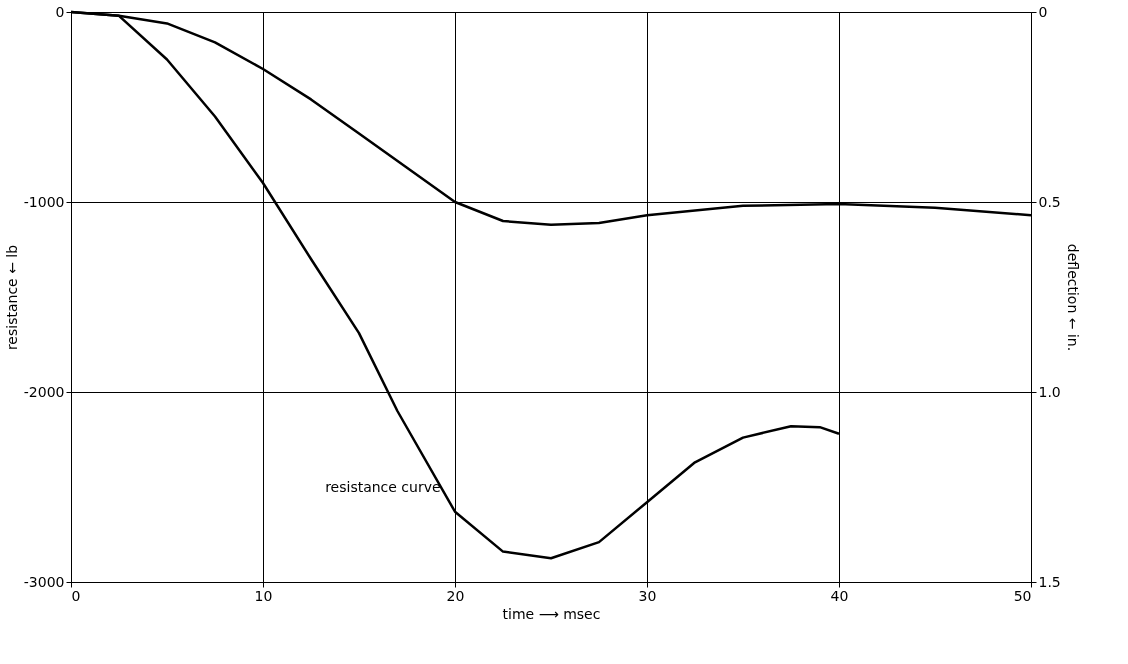  Describe the element at coordinates (551, 613) in the screenshot. I see `x-axis-title: time ⟶ msec` at that location.